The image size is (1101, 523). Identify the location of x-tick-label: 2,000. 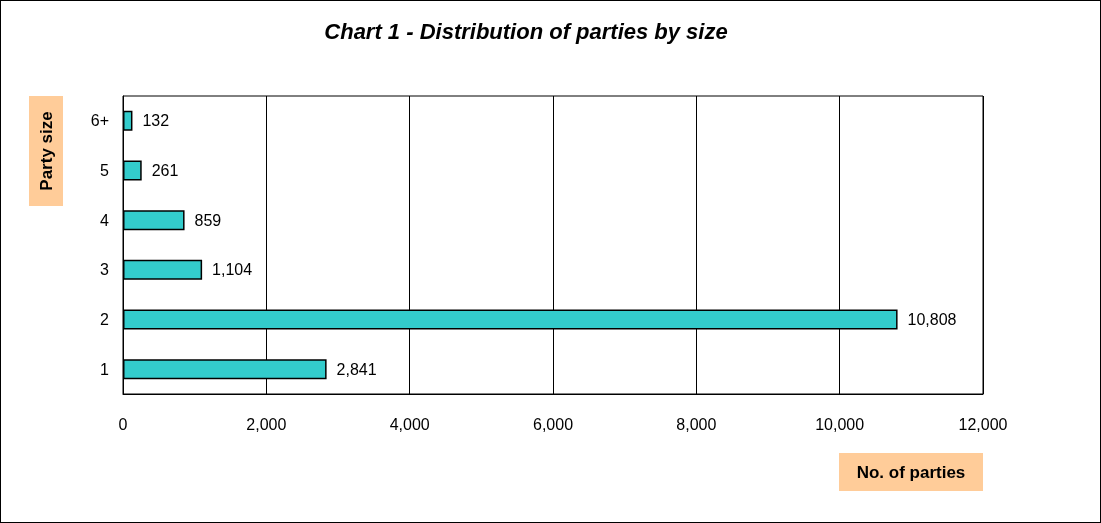
(266, 424).